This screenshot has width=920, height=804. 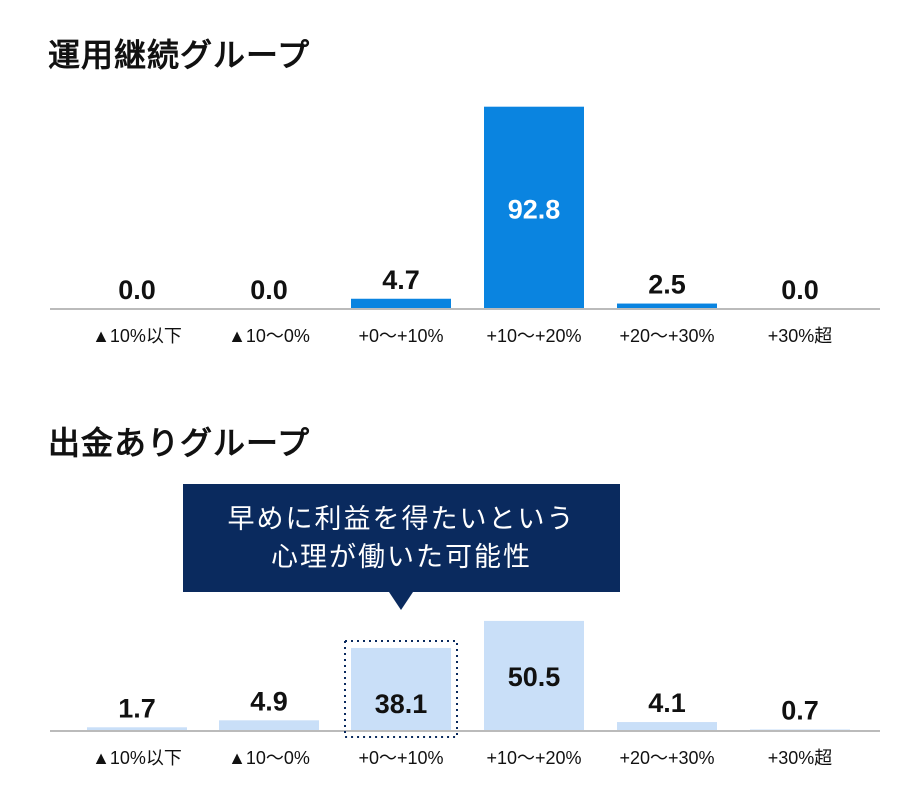 What do you see at coordinates (401, 538) in the screenshot?
I see `annotation-callout: 早めに利益を得たいという 心理が働いた可能性` at bounding box center [401, 538].